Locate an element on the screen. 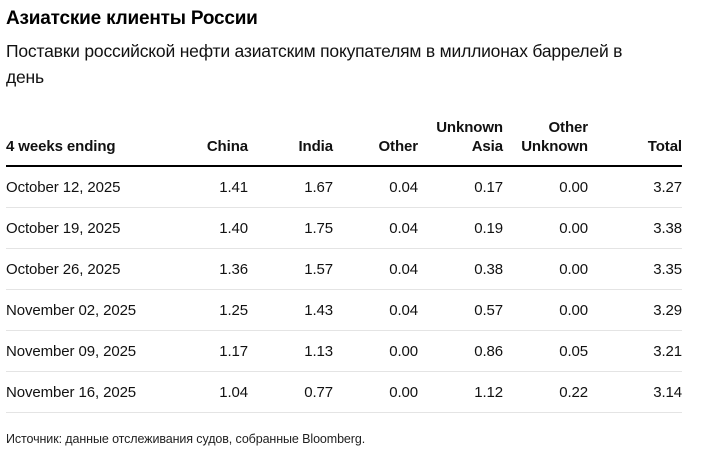 Image resolution: width=704 pixels, height=463 pixels. date-cell: October 19, 2025 is located at coordinates (85, 228).